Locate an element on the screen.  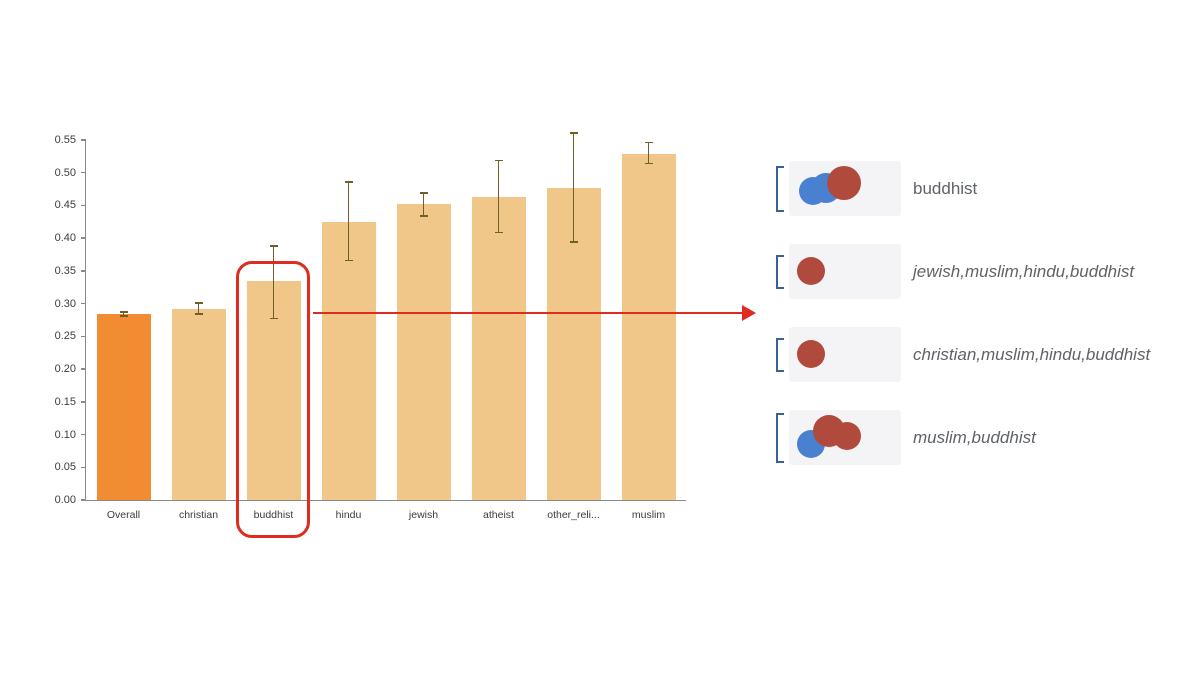
y-tick-label: 0.55 is located at coordinates (65, 140).